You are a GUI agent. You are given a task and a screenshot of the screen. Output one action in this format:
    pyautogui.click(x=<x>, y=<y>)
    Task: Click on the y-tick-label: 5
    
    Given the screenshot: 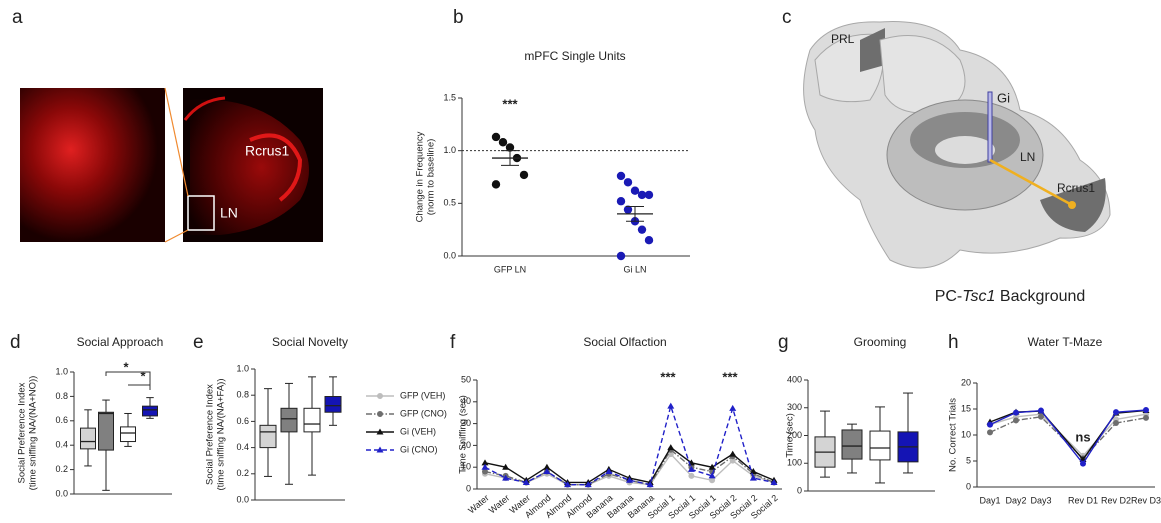 What is the action you would take?
    pyautogui.click(x=968, y=460)
    